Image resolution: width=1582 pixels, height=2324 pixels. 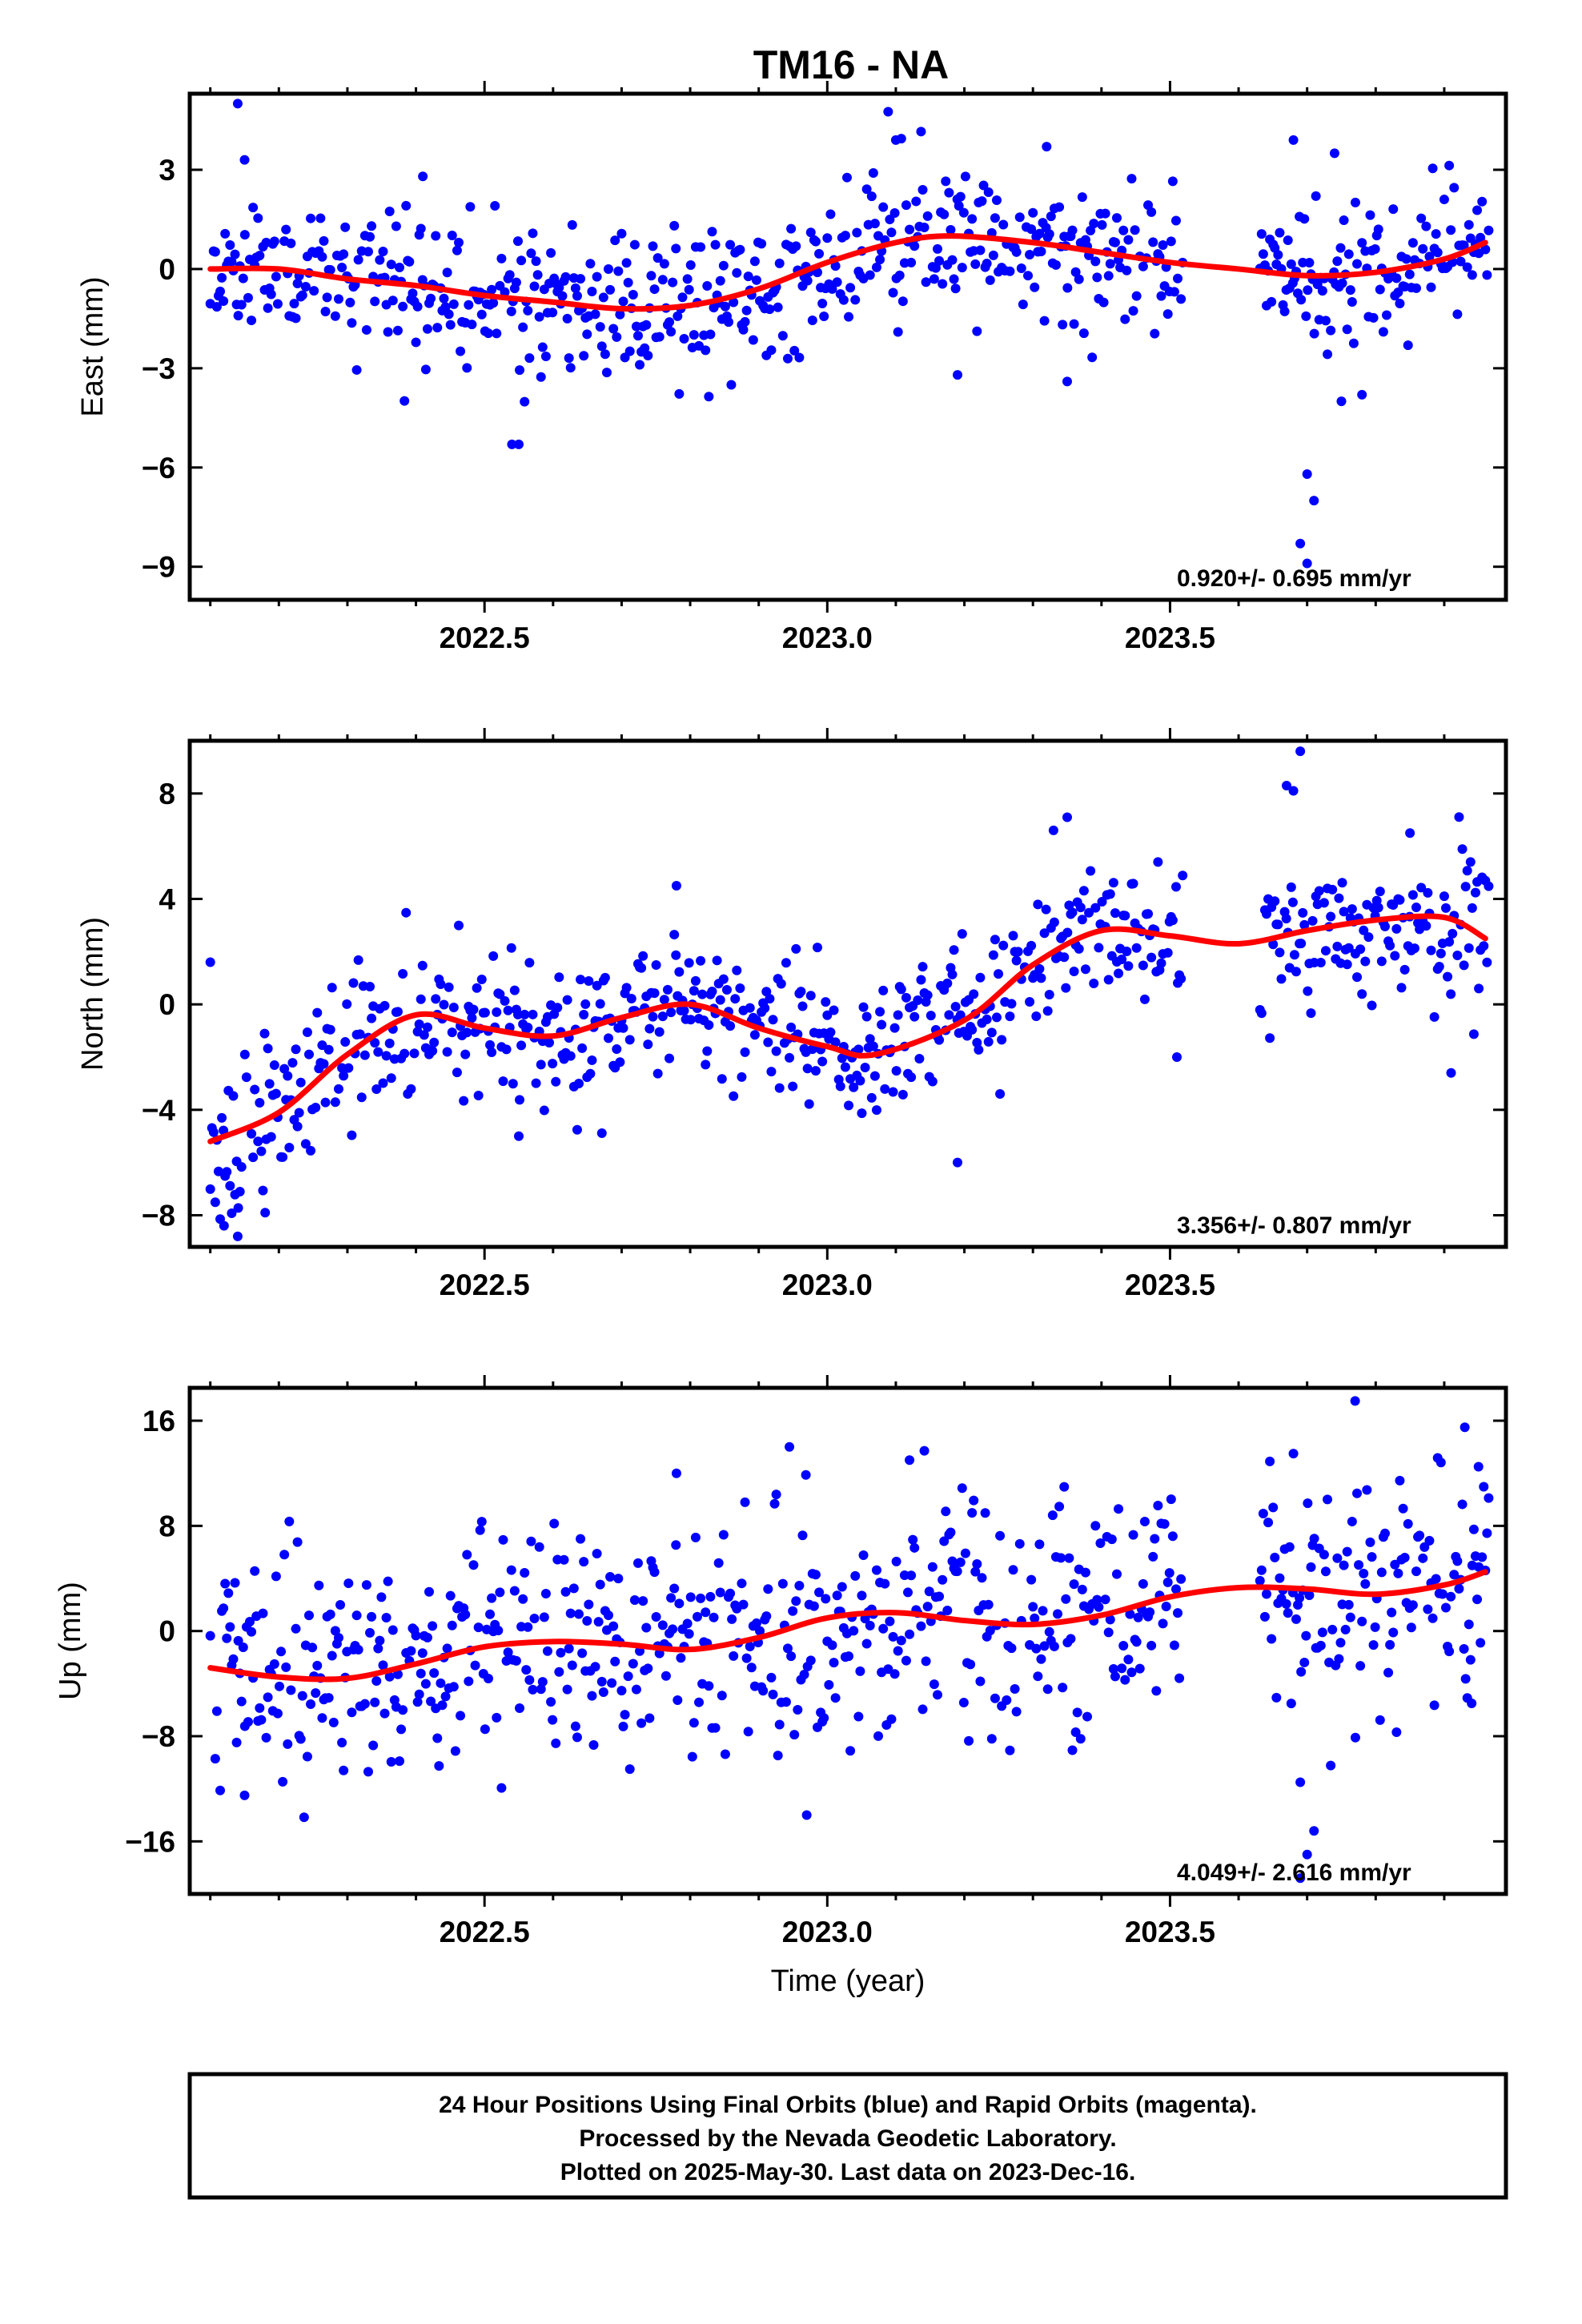 I want to click on up-ytick-label: −16, so click(x=150, y=1841).